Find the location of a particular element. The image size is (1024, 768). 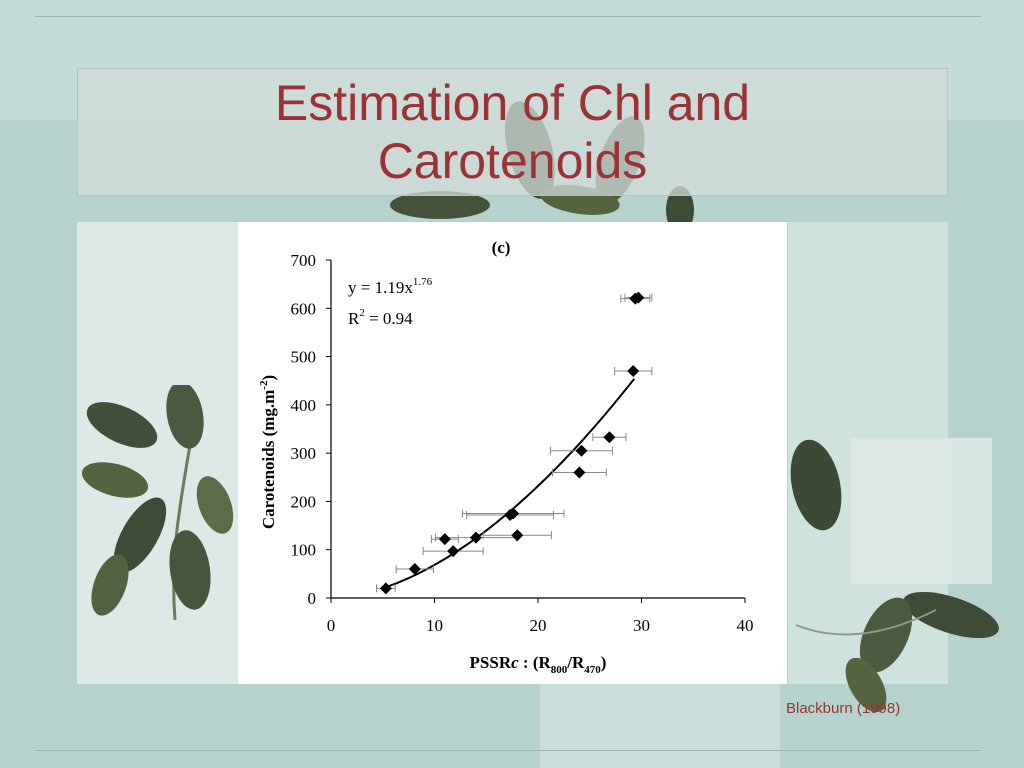

background-square is located at coordinates (921, 511).